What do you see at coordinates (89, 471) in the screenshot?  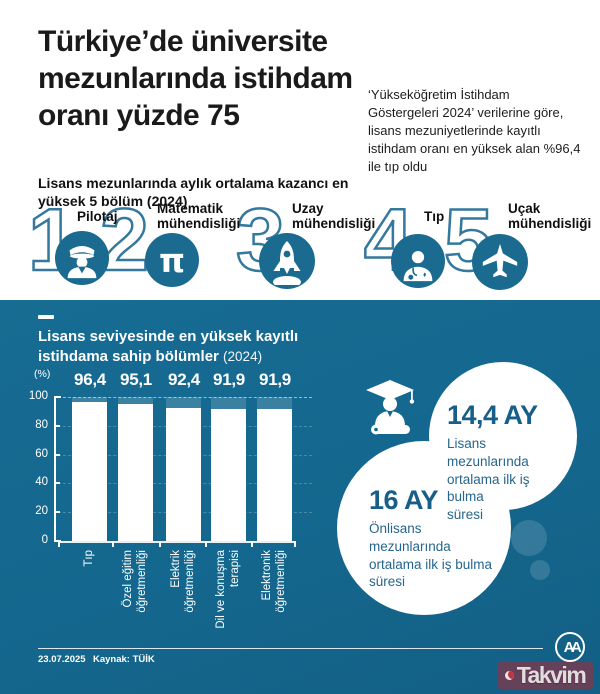 I see `bar-tip` at bounding box center [89, 471].